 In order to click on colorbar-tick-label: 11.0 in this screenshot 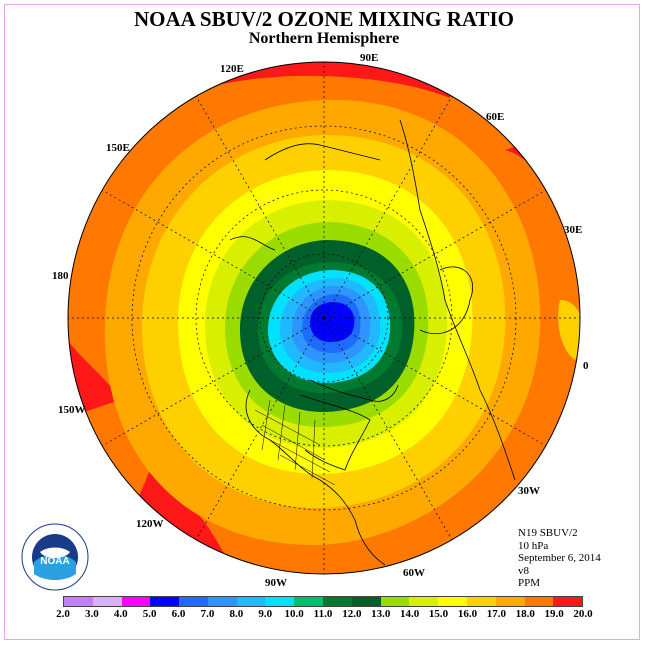, I will do `click(323, 614)`.